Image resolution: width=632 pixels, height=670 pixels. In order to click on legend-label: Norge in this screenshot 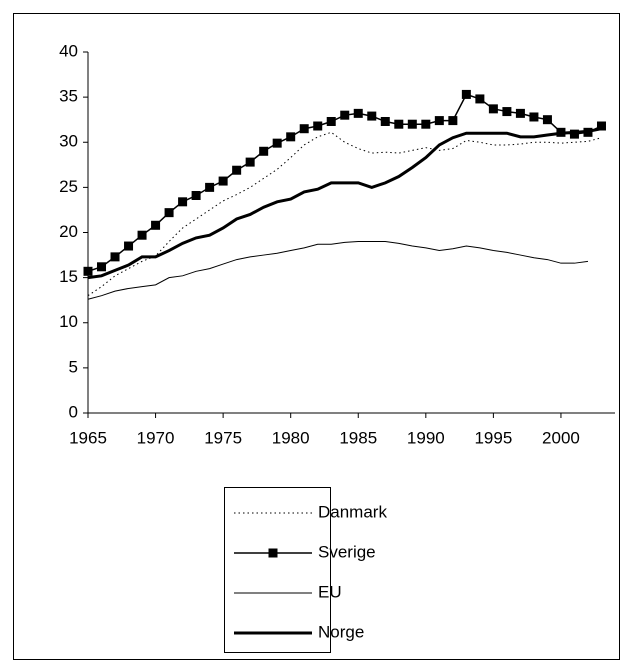, I will do `click(341, 631)`.